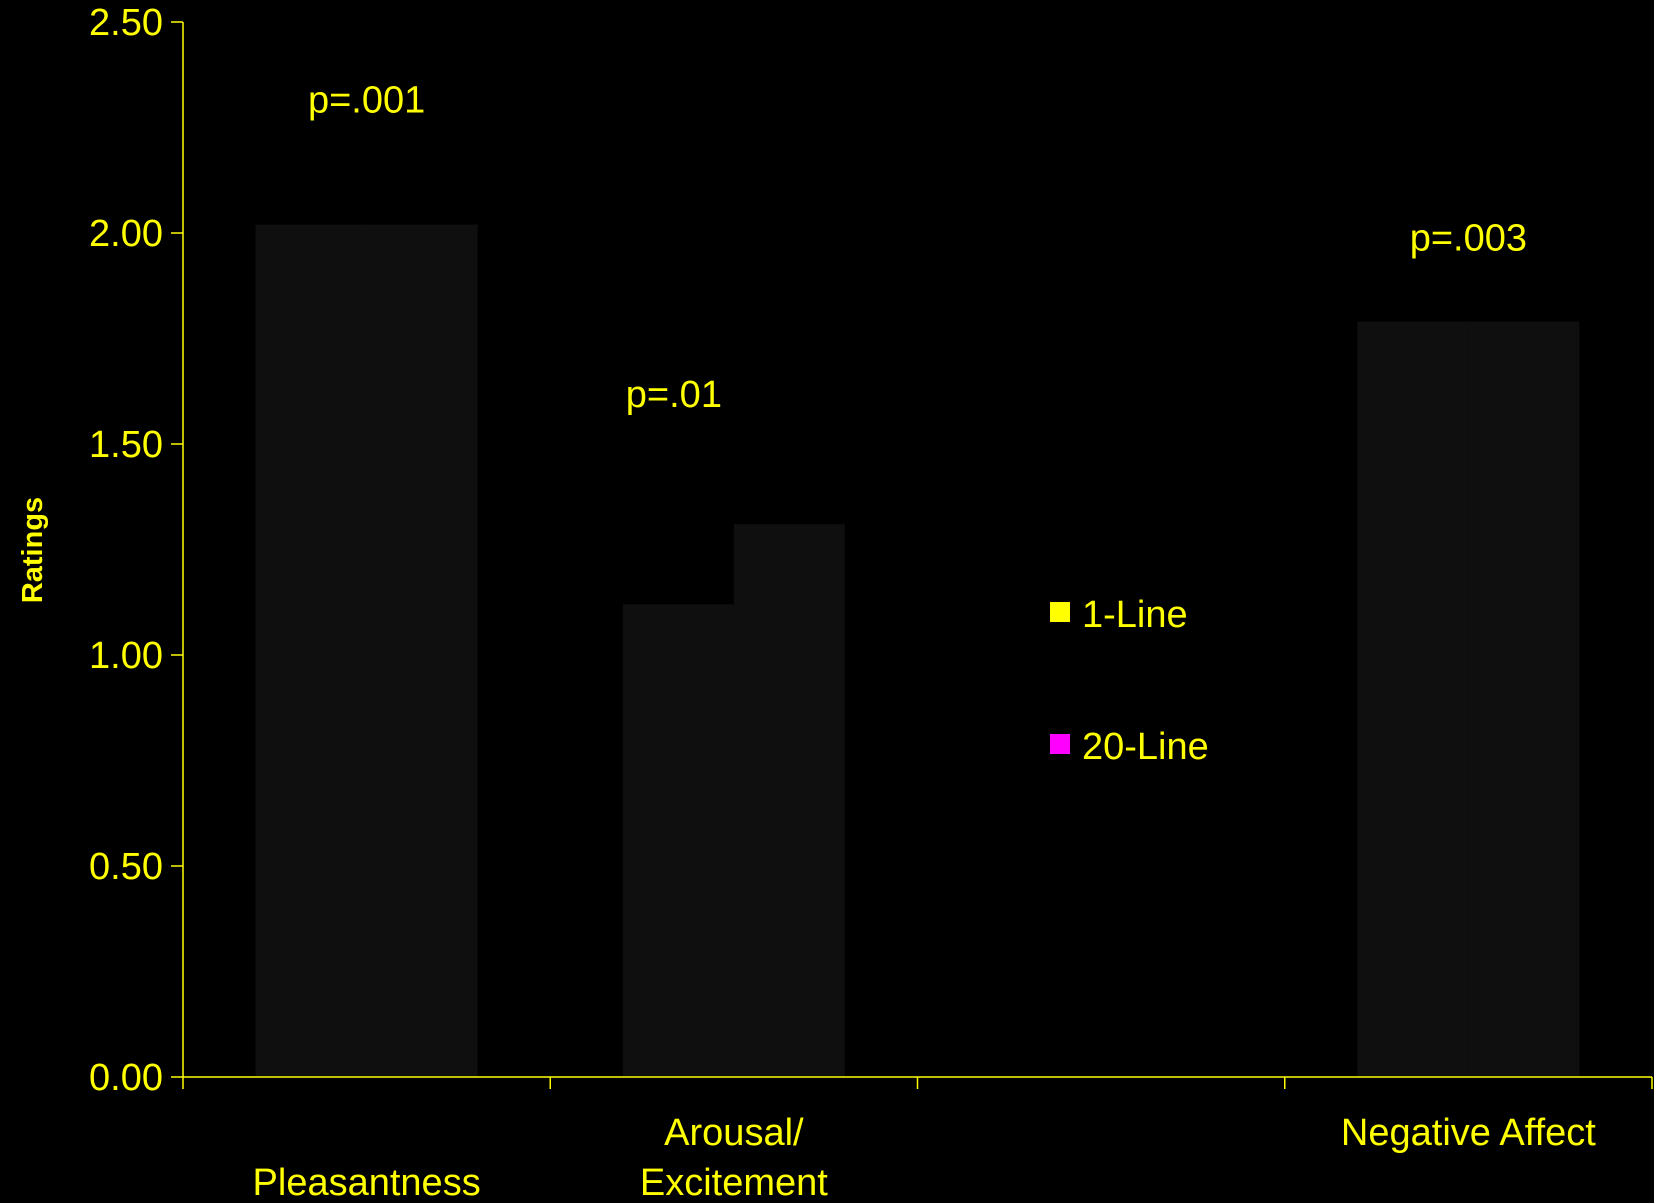 The height and width of the screenshot is (1203, 1654). What do you see at coordinates (674, 395) in the screenshot?
I see `p-value-annotation: p=.01` at bounding box center [674, 395].